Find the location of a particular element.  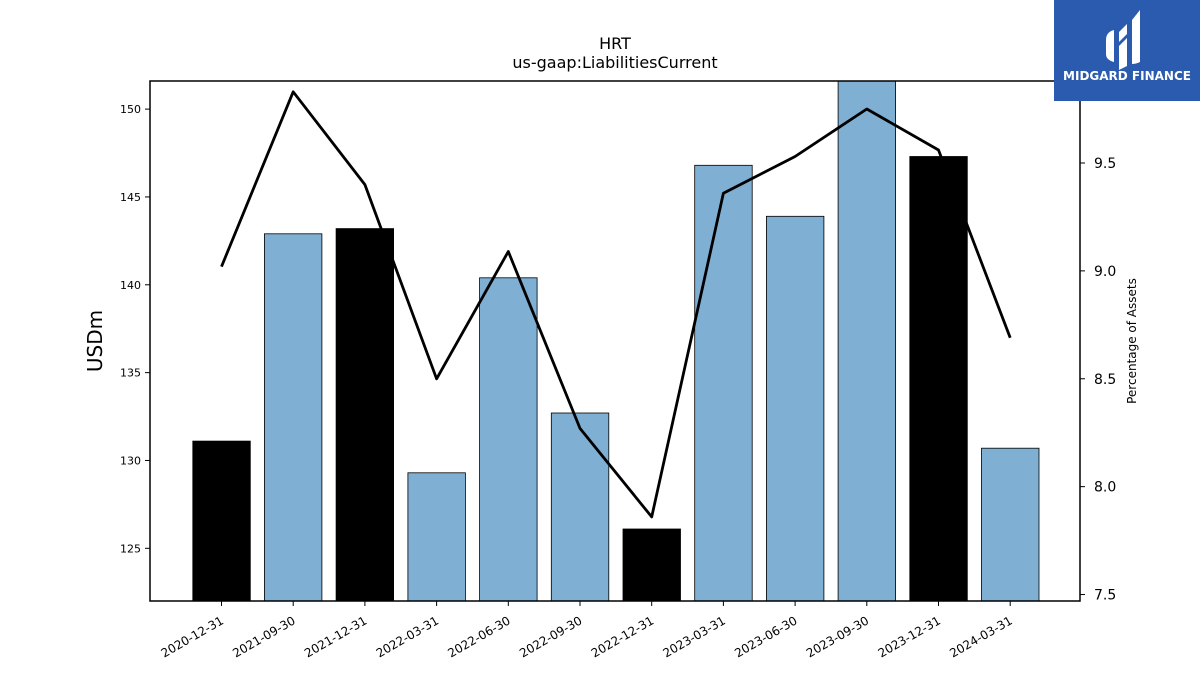

midgard-finance-logo-icon is located at coordinates (1123, 40).